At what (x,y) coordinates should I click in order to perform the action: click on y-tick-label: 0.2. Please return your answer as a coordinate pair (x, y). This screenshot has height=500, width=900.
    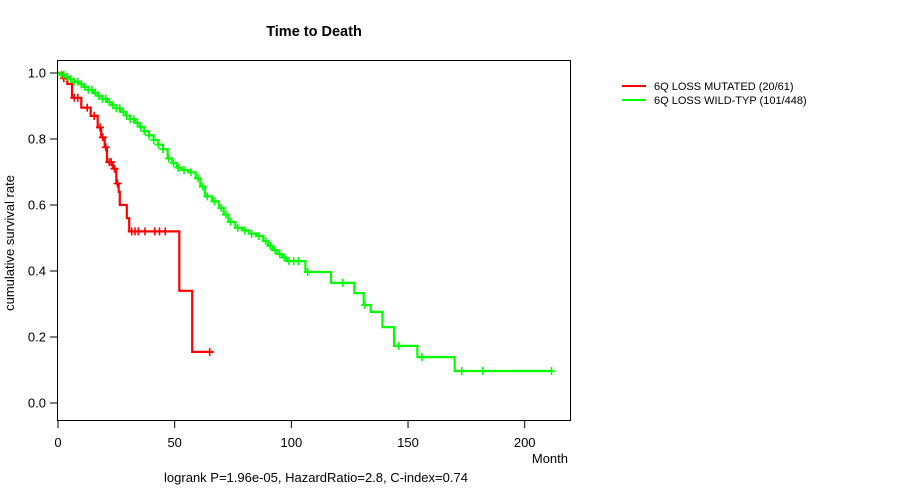
    Looking at the image, I should click on (37, 337).